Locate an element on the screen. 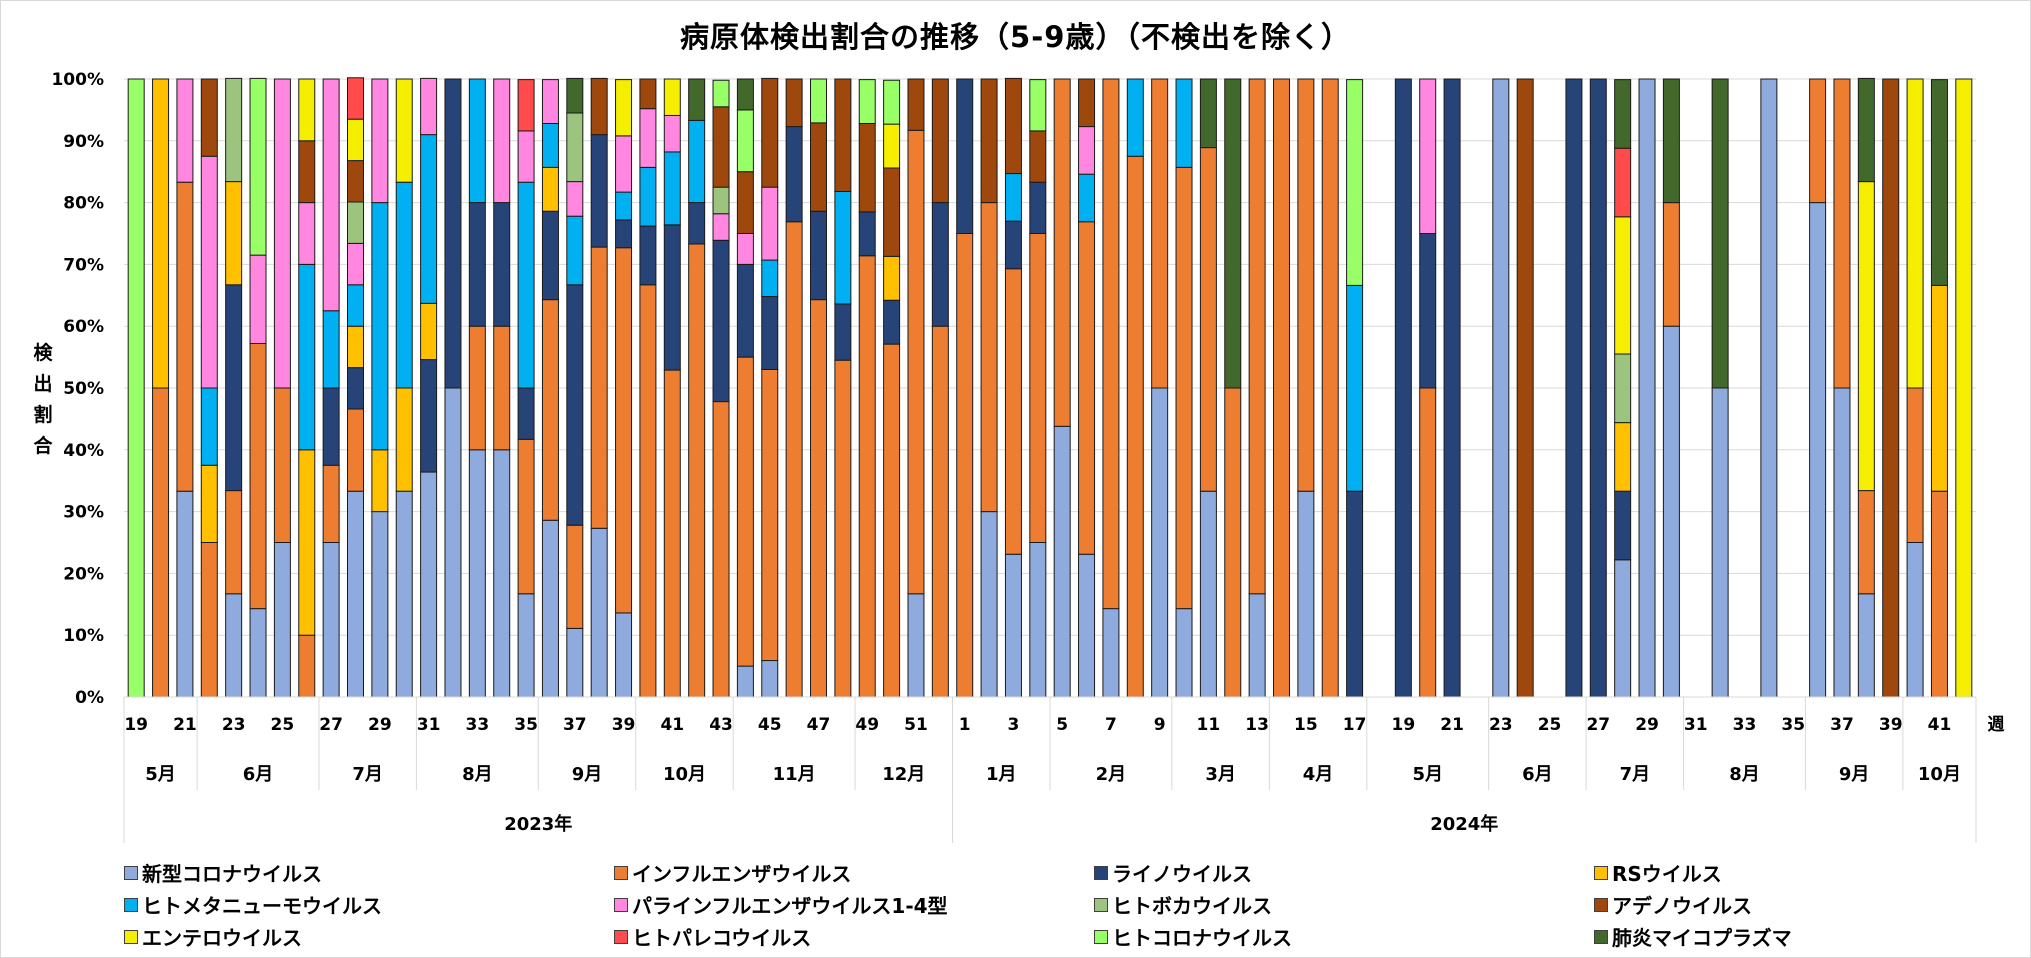  y-axis-label-char: 出 is located at coordinates (43, 384).